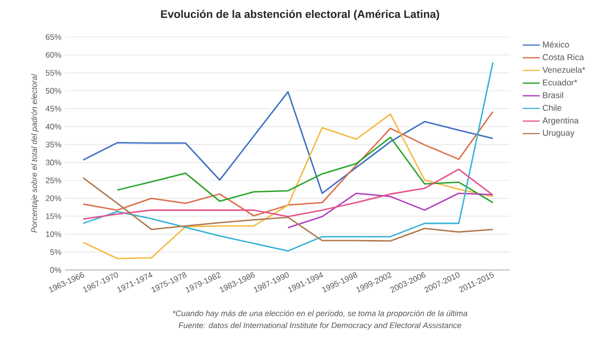  I want to click on y-tick-label: 25%, so click(54, 181).